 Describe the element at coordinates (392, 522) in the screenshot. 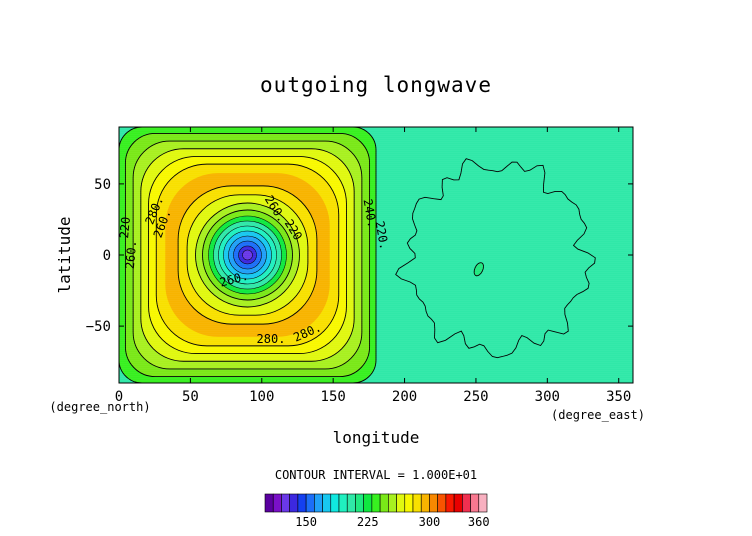

I see `colorbar-tick-labels: 150 225 300 360` at that location.